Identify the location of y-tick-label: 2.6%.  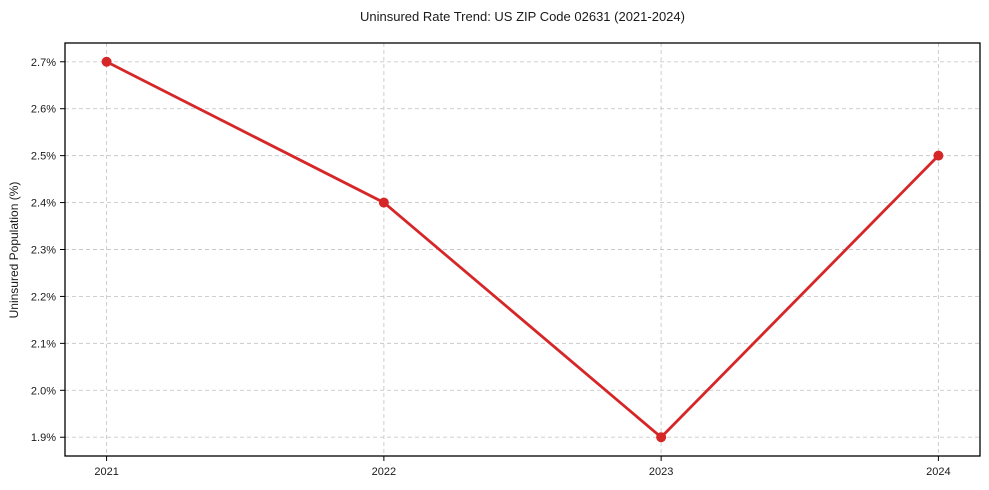
(43, 110).